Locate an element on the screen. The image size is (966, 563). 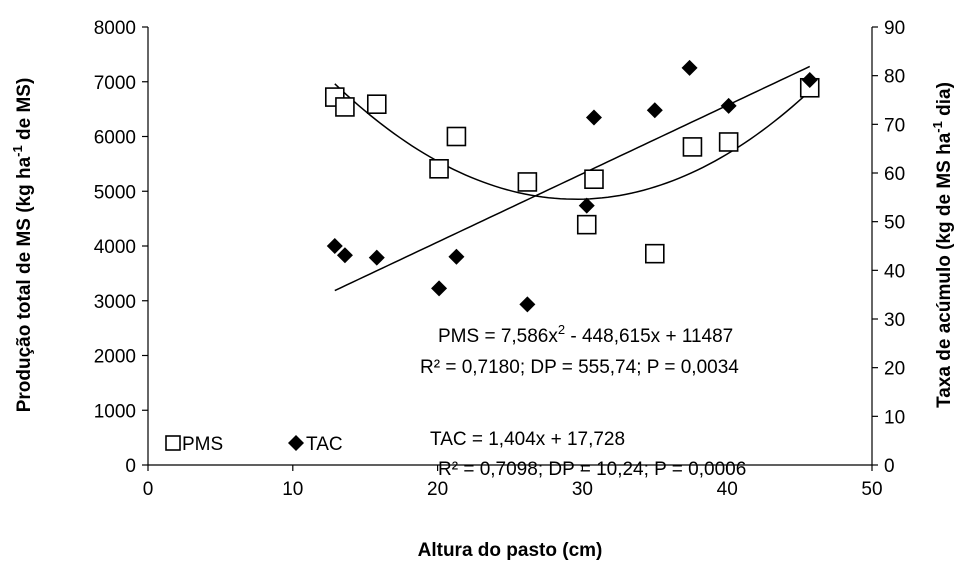
pms-statistics: R² = 0,7180; DP = 555,74; P = 0,0034 is located at coordinates (579, 367).